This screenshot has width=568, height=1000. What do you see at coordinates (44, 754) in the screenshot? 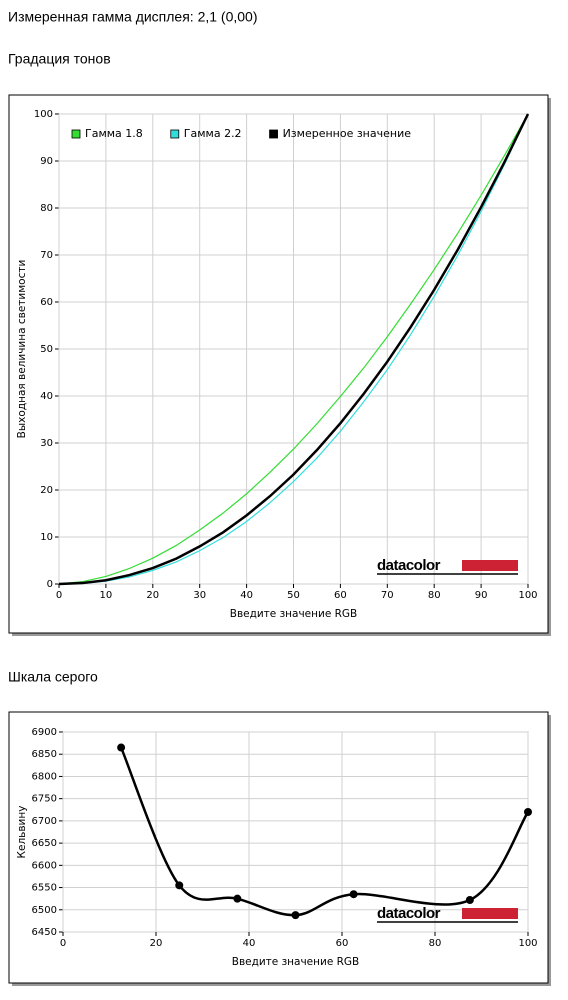
I see `y-tick-label: 6850` at bounding box center [44, 754].